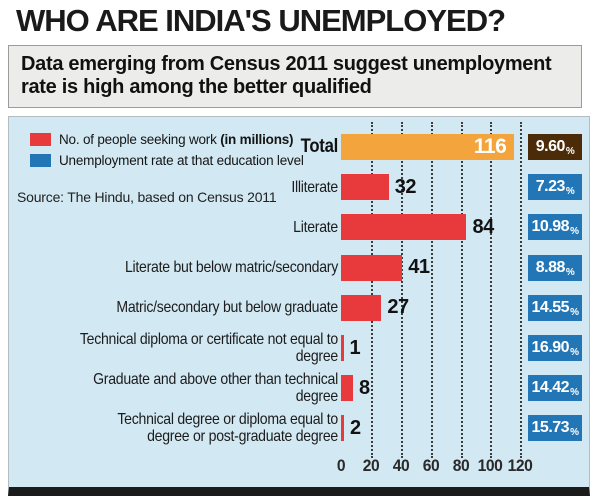  Describe the element at coordinates (40, 160) in the screenshot. I see `blue-swatch-icon` at that location.